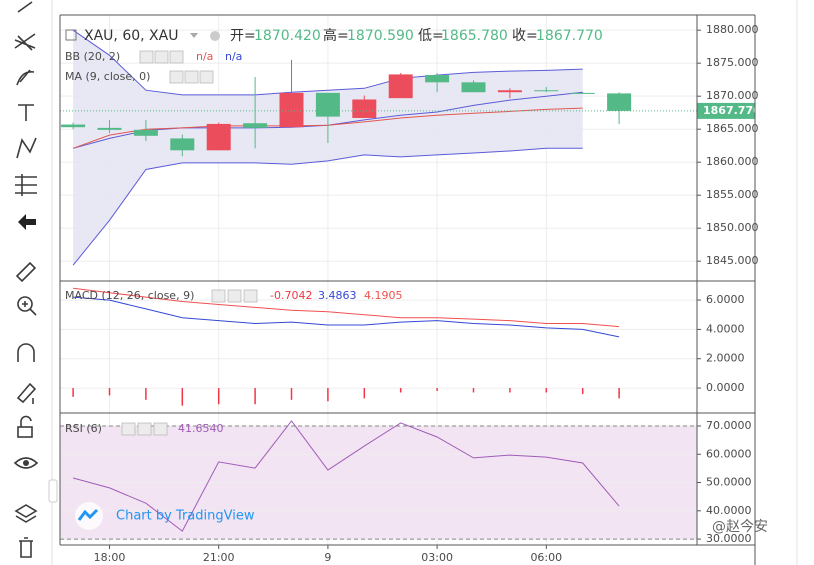  I want to click on pattern-tool, so click(26, 148).